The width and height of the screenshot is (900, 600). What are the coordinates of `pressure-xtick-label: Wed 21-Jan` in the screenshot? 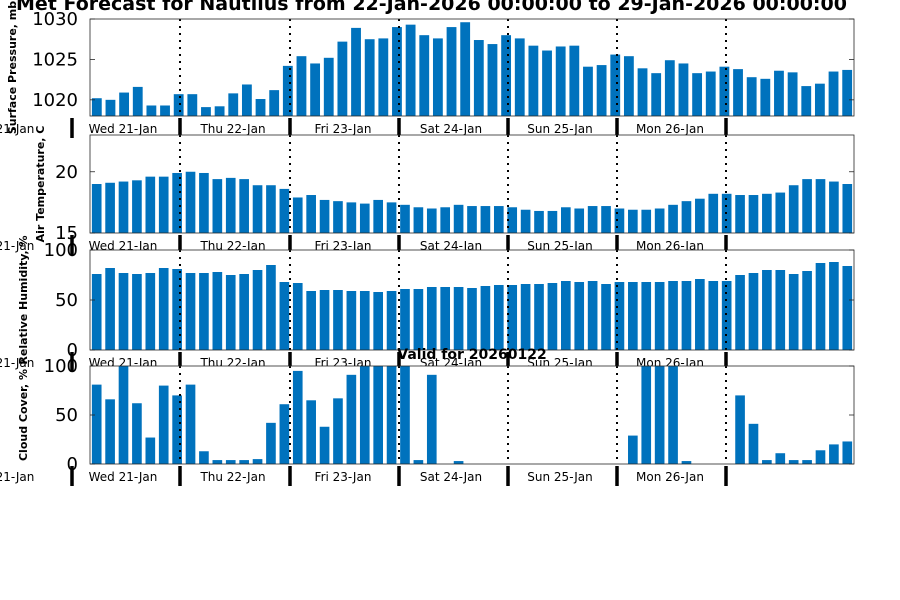 It's located at (123, 129).